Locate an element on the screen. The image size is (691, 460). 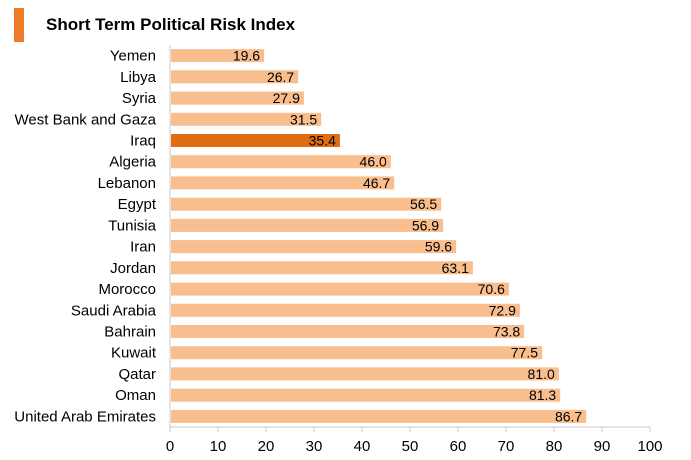
category-label: Libya is located at coordinates (138, 77).